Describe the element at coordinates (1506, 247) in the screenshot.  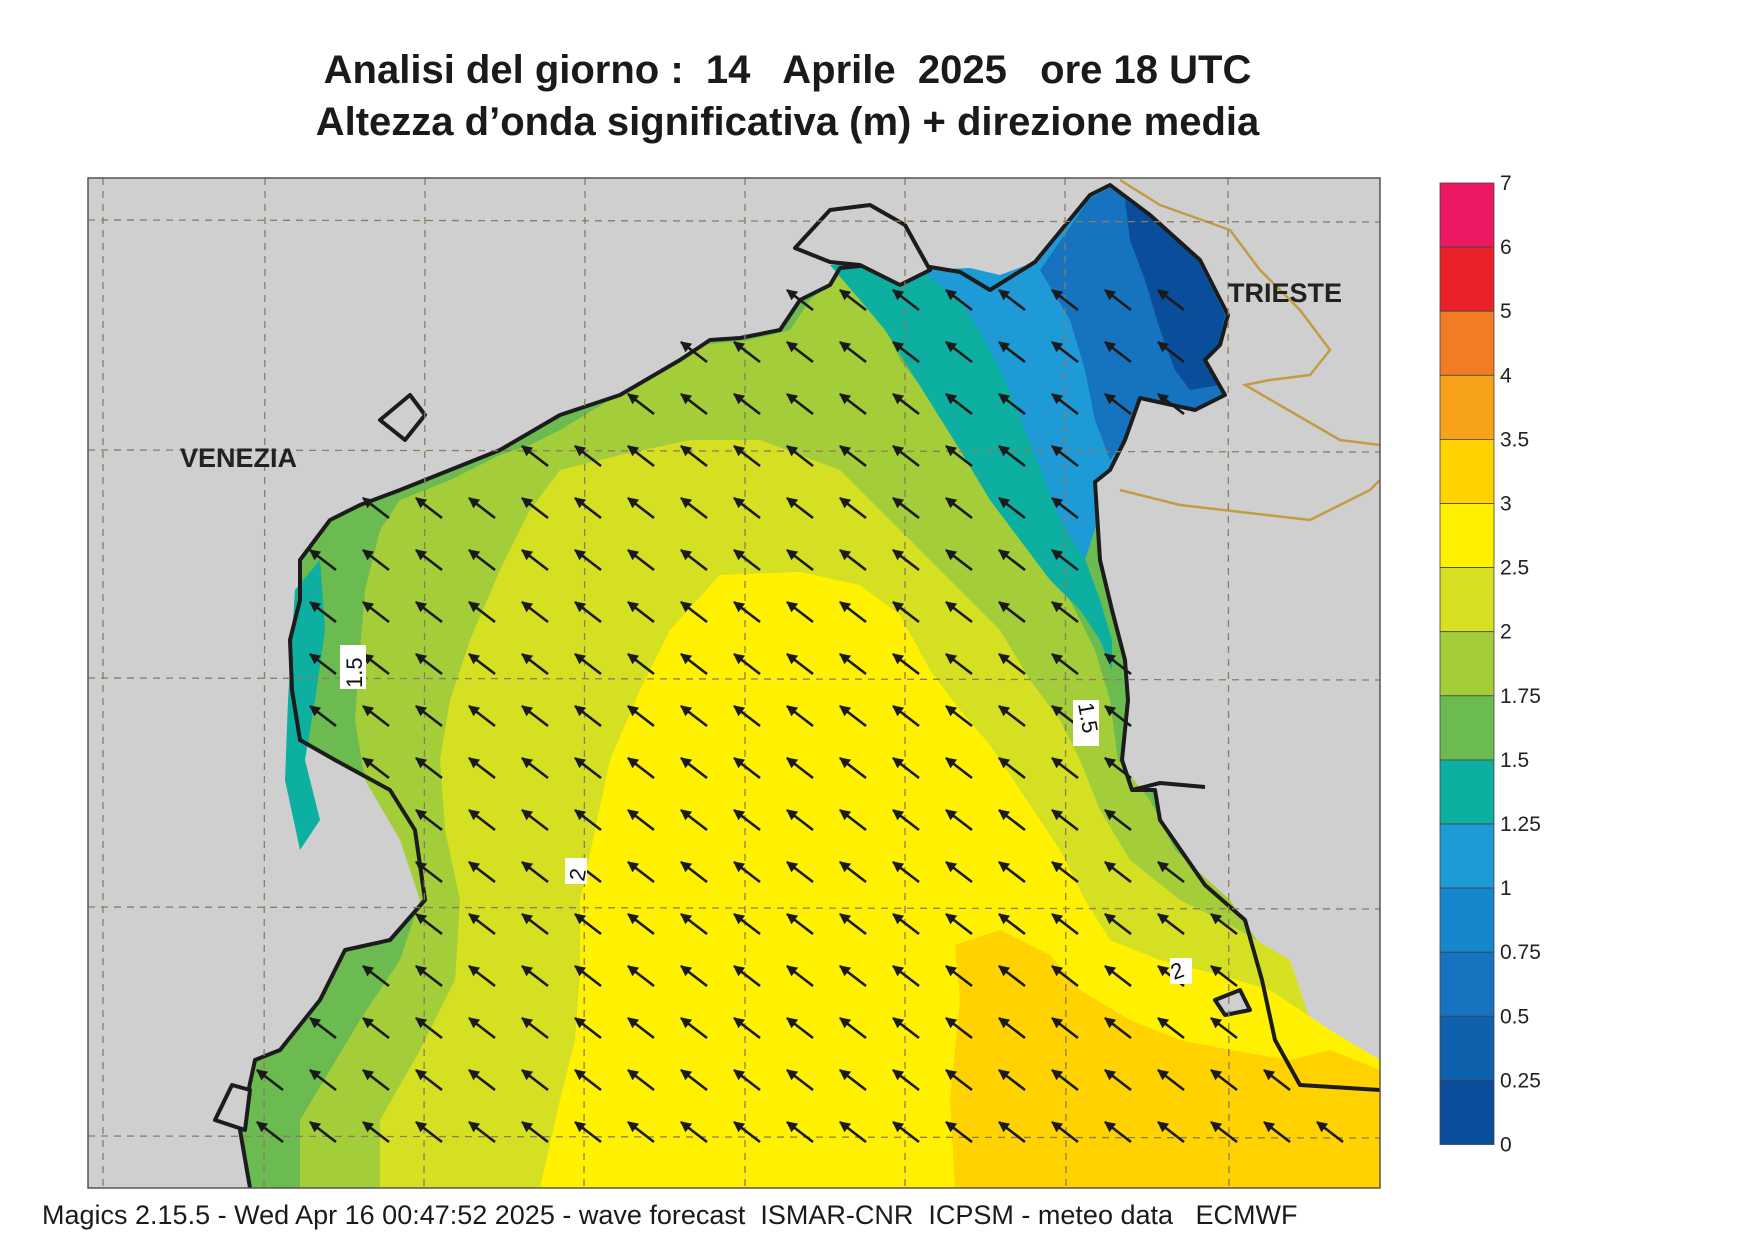
I see `legend-level-label: 6` at that location.